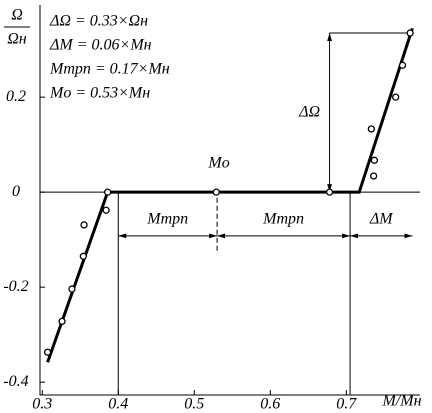  What do you see at coordinates (309, 111) in the screenshot?
I see `dimension-label: ΔΩ` at bounding box center [309, 111].